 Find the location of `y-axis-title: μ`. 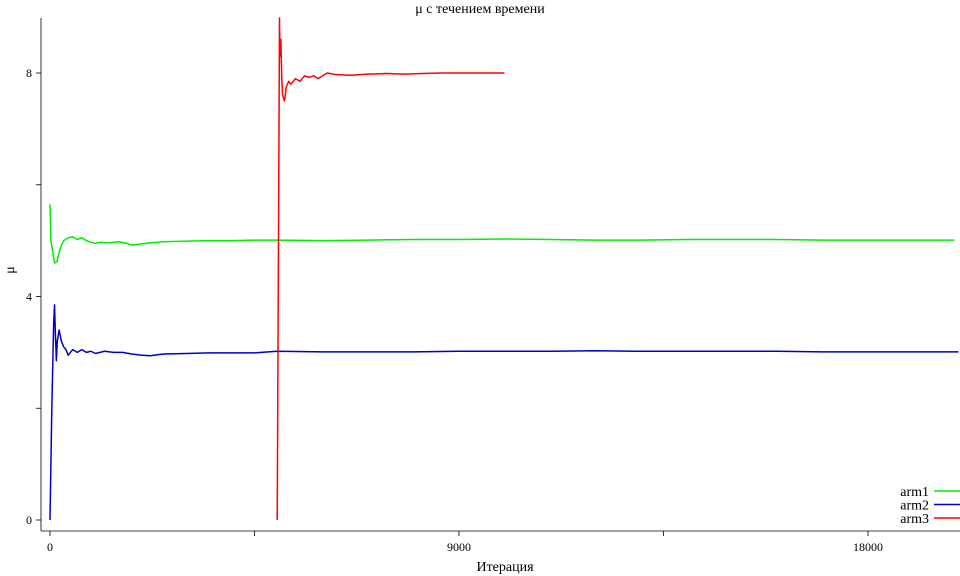

y-axis-title: μ is located at coordinates (10, 270).